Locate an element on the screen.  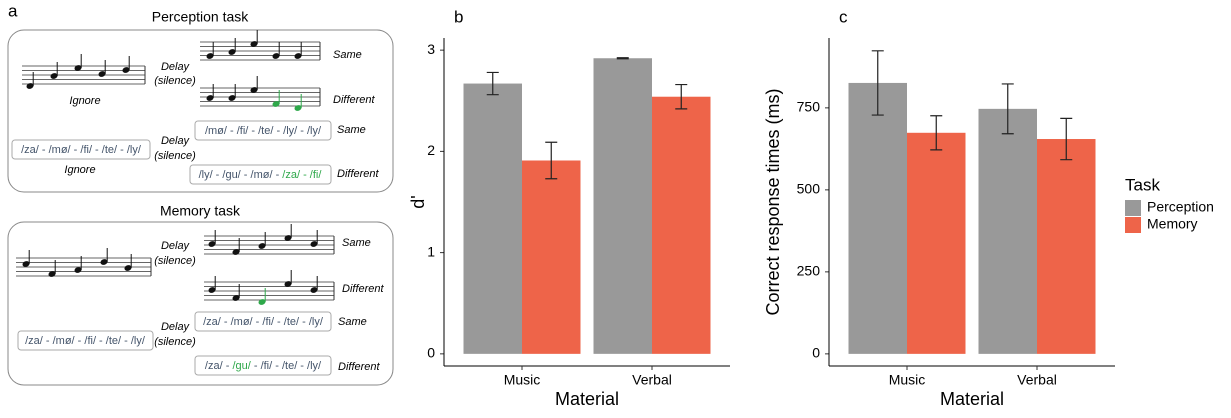
legend-label: Perception is located at coordinates (1180, 207).